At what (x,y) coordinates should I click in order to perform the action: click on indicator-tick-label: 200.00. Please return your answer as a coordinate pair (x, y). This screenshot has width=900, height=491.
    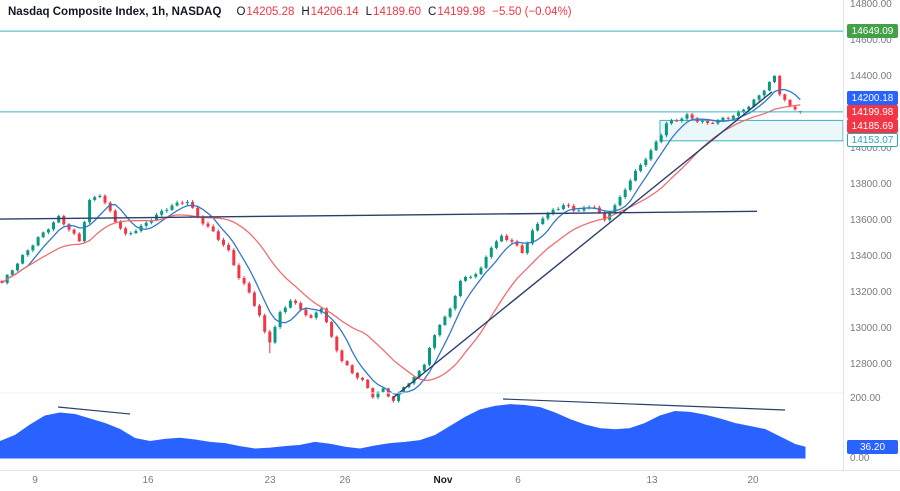
    Looking at the image, I should click on (865, 398).